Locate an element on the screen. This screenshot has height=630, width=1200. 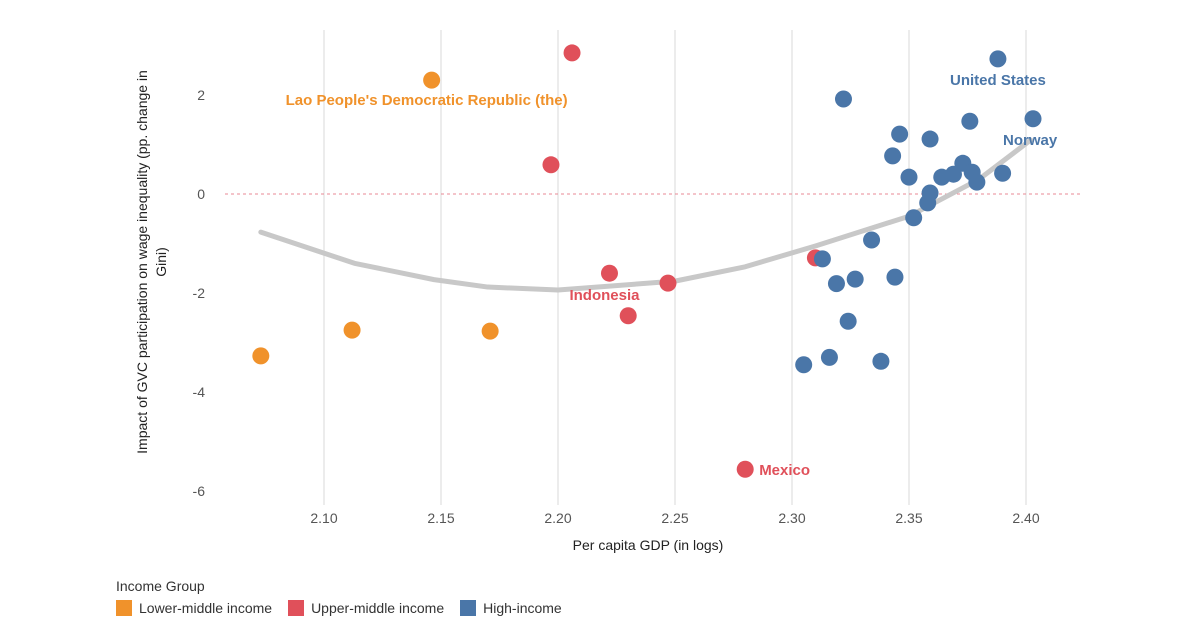
y-tick-label: -6 is located at coordinates (199, 491).